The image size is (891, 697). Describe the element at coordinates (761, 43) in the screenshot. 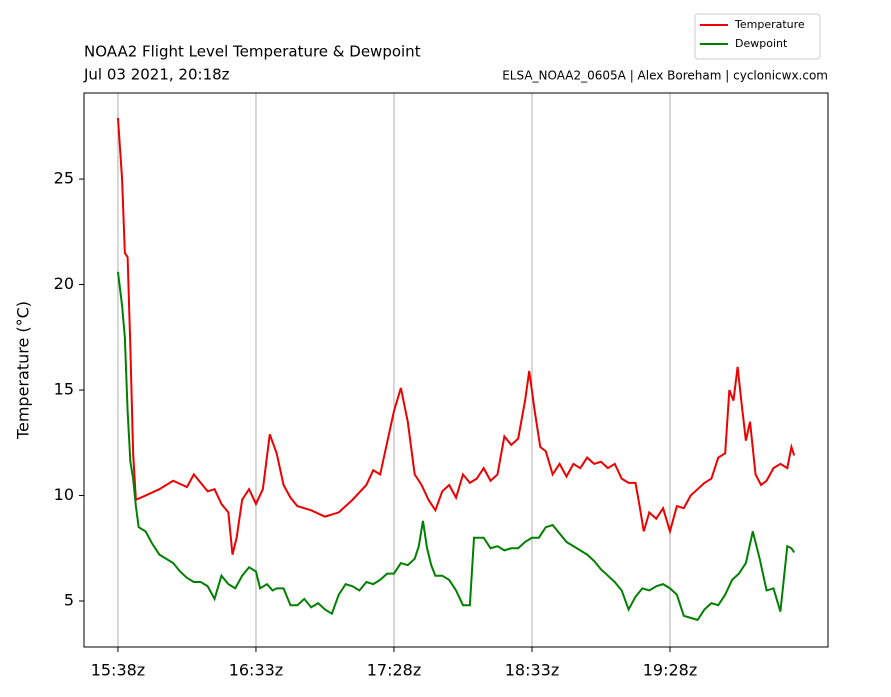

I see `legend-label: Dewpoint` at that location.